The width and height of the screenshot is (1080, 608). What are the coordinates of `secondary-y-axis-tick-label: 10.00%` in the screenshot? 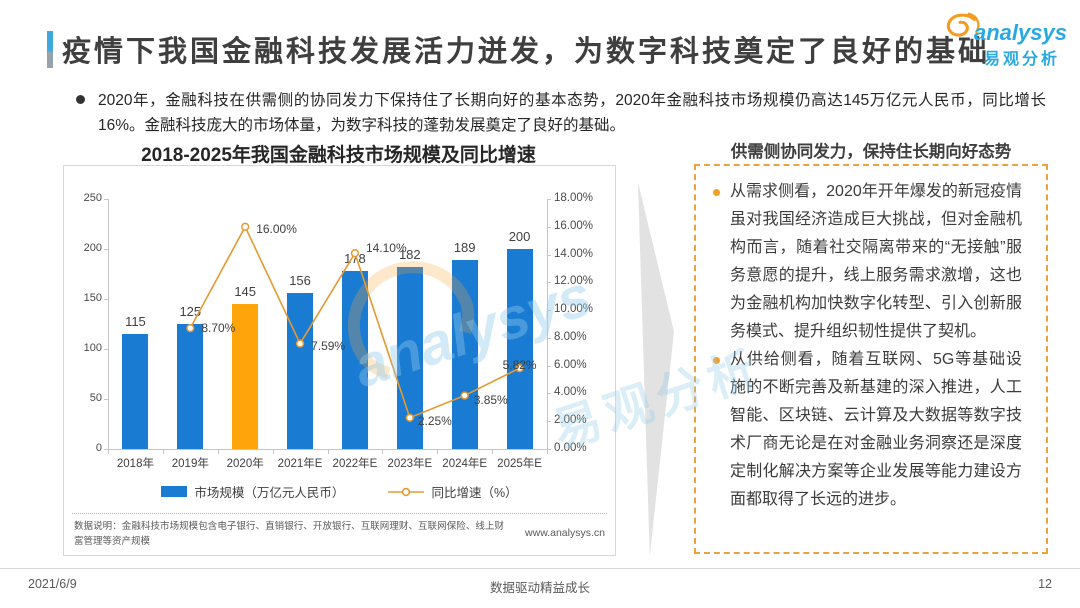 It's located at (574, 309).